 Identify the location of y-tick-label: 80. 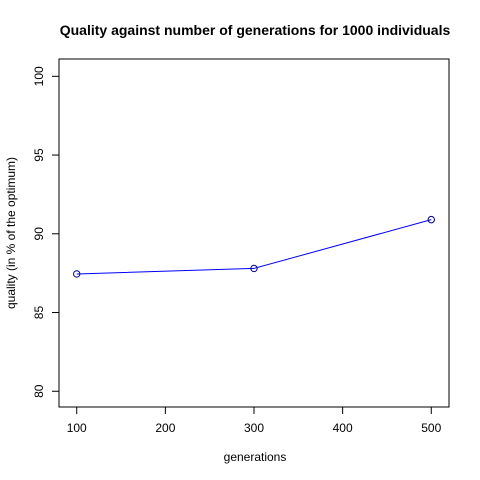
(39, 391).